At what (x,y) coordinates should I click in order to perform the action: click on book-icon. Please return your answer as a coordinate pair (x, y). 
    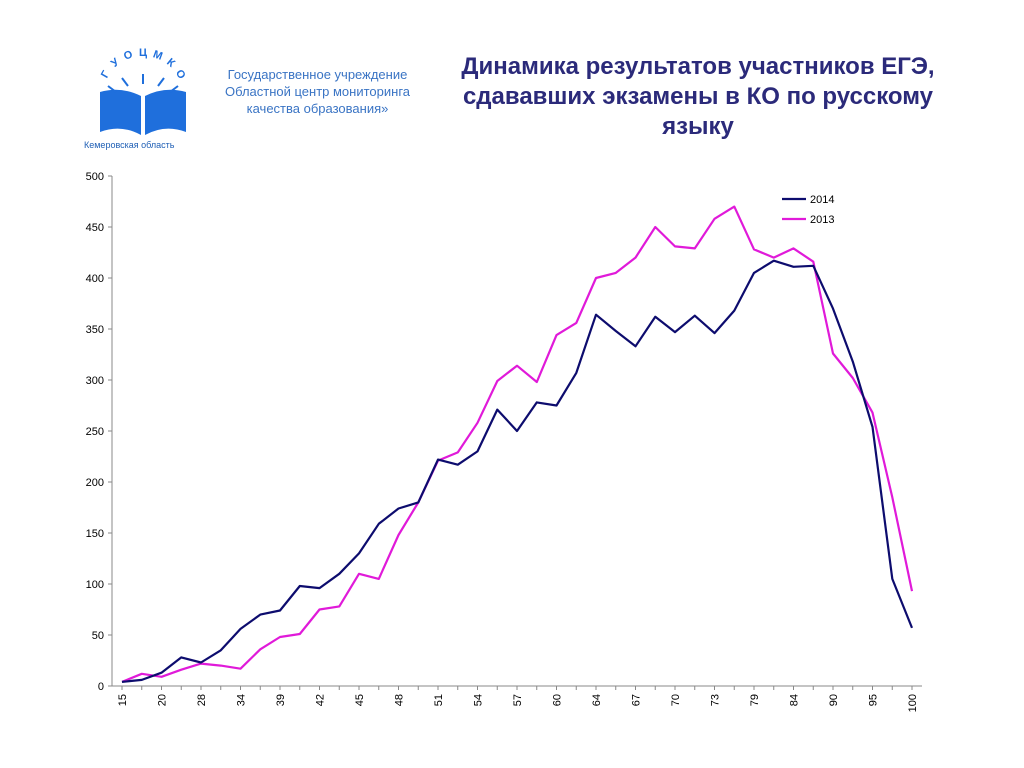
    Looking at the image, I should click on (143, 104).